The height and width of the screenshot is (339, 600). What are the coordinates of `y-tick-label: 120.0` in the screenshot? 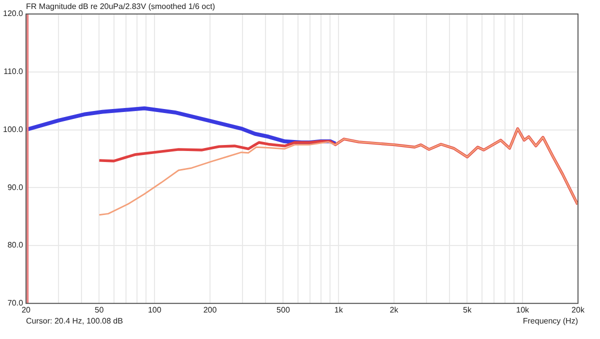 It's located at (13, 13).